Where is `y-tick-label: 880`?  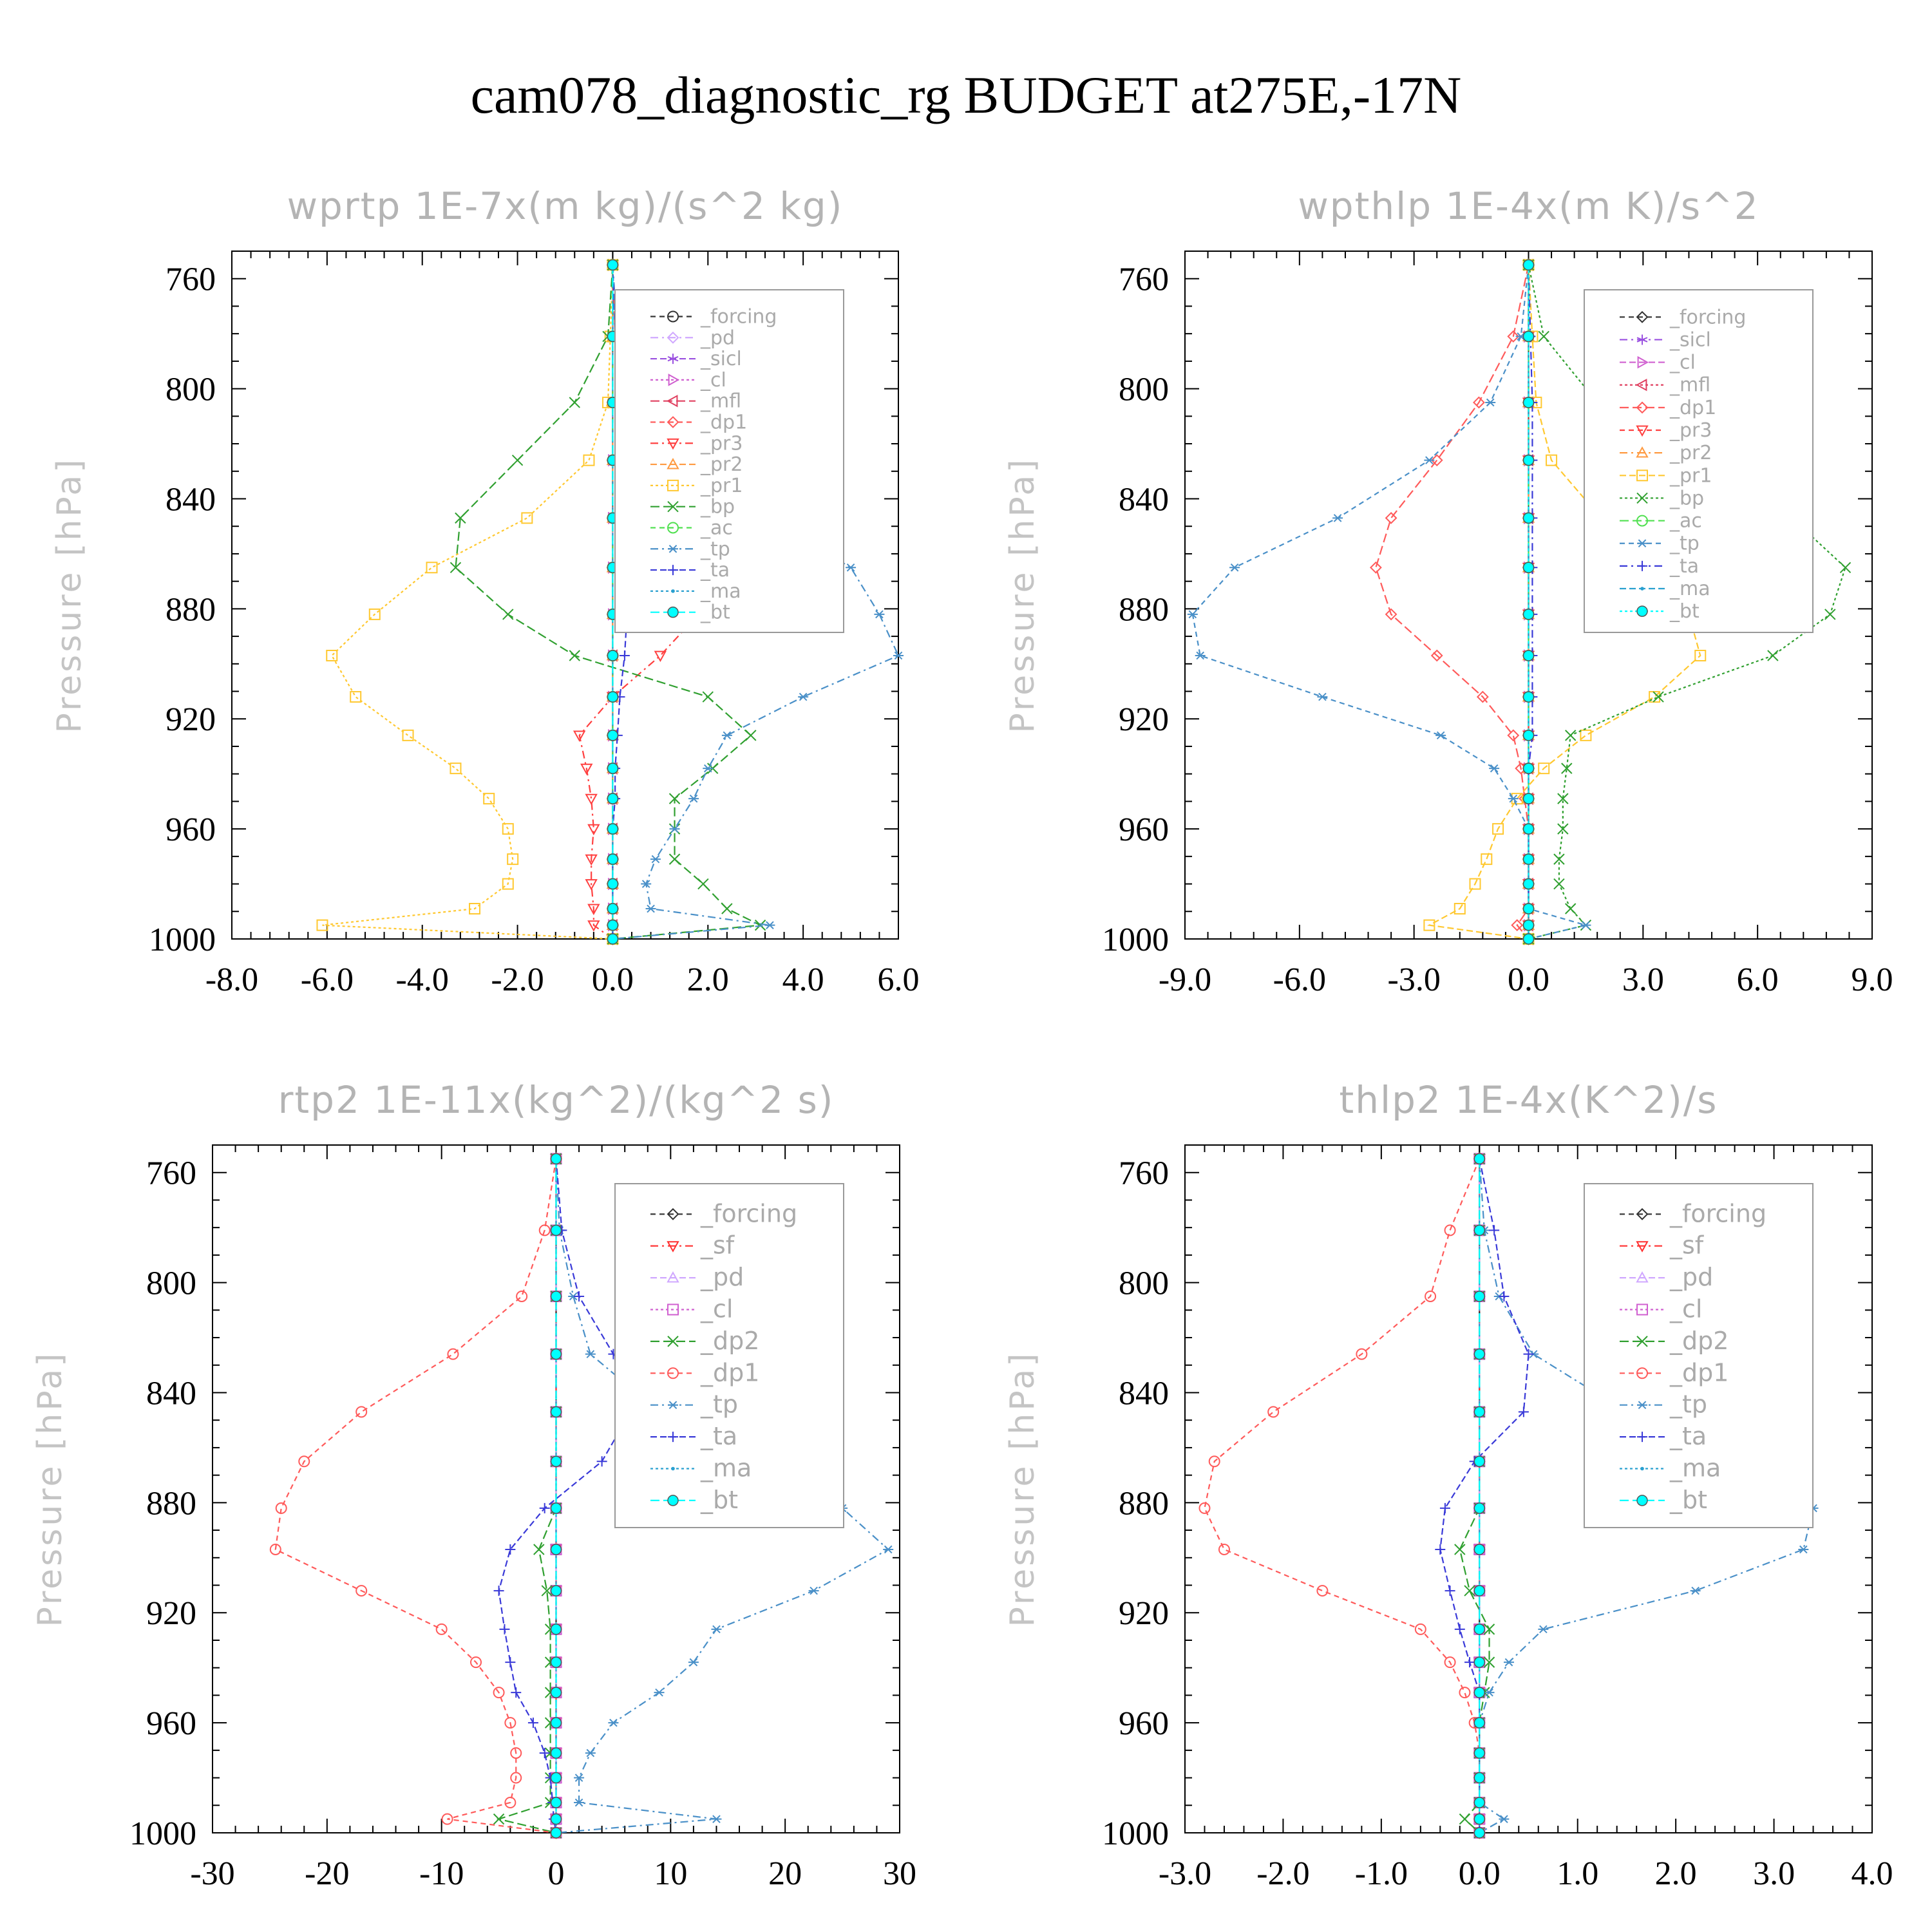
y-tick-label: 880 is located at coordinates (191, 609).